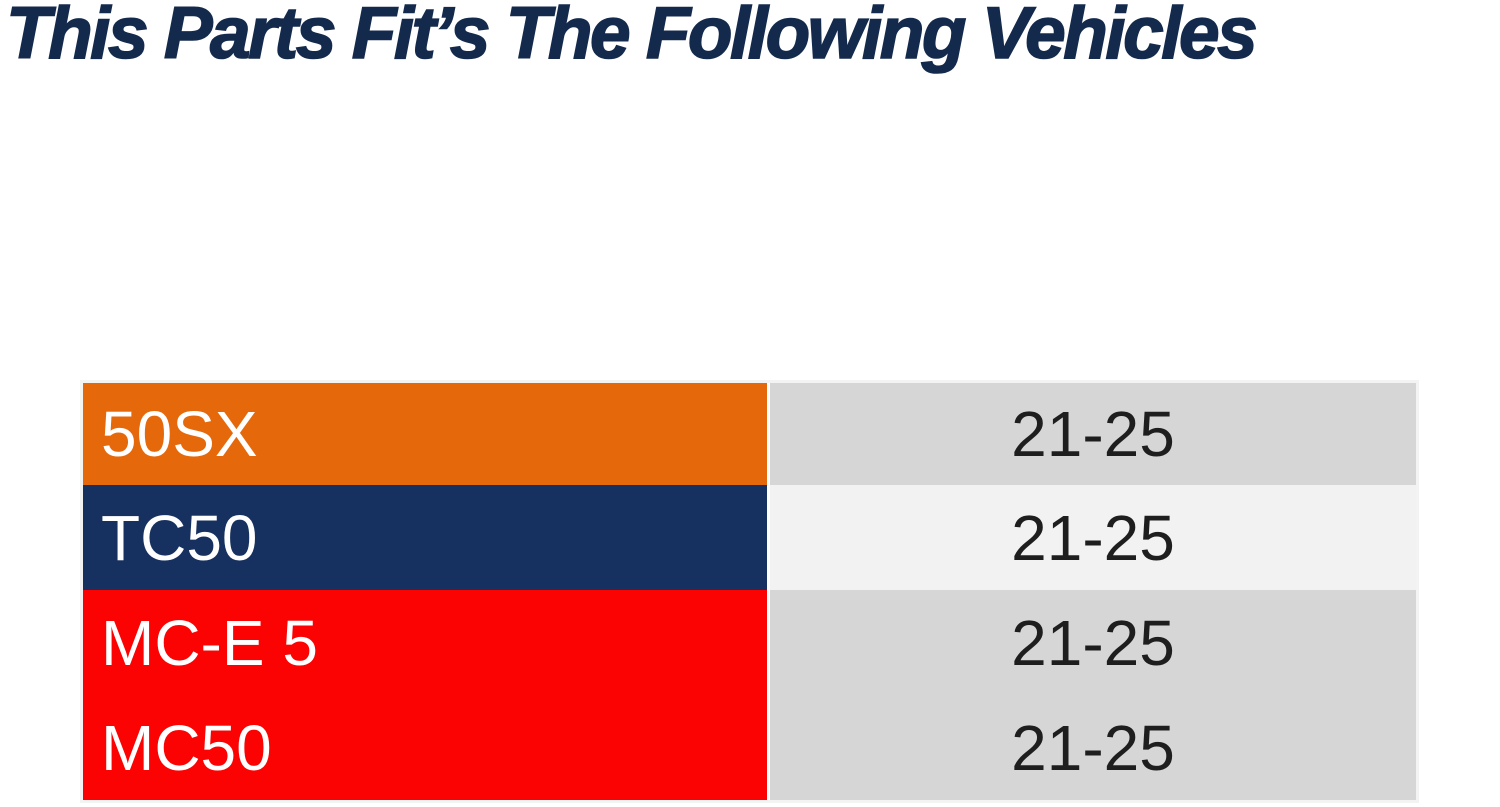 This screenshot has width=1500, height=807. I want to click on model-cell-50sx: 50SX, so click(425, 434).